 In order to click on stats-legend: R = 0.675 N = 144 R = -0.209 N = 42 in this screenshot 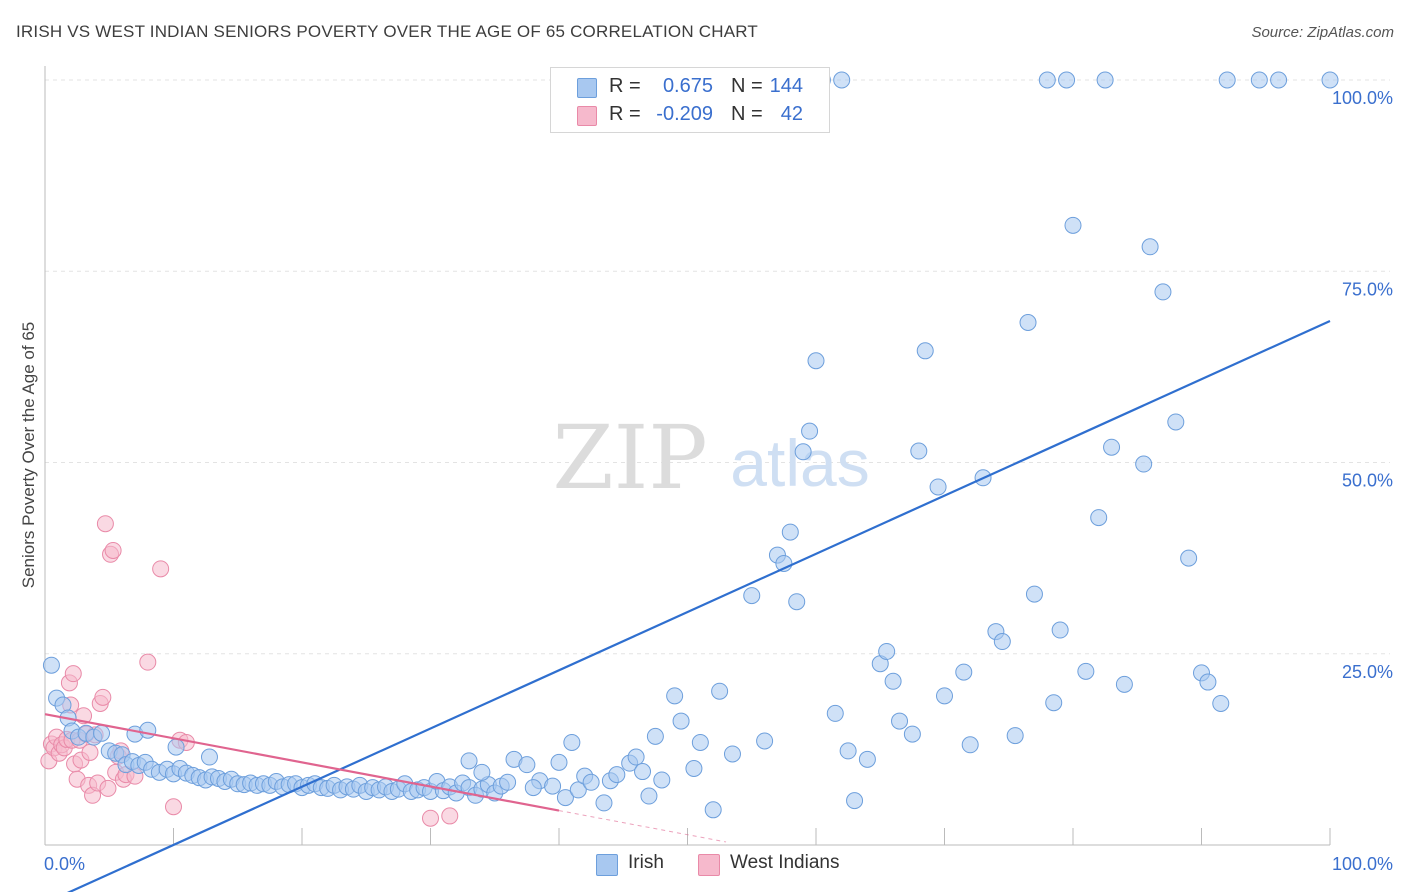, I will do `click(690, 100)`.